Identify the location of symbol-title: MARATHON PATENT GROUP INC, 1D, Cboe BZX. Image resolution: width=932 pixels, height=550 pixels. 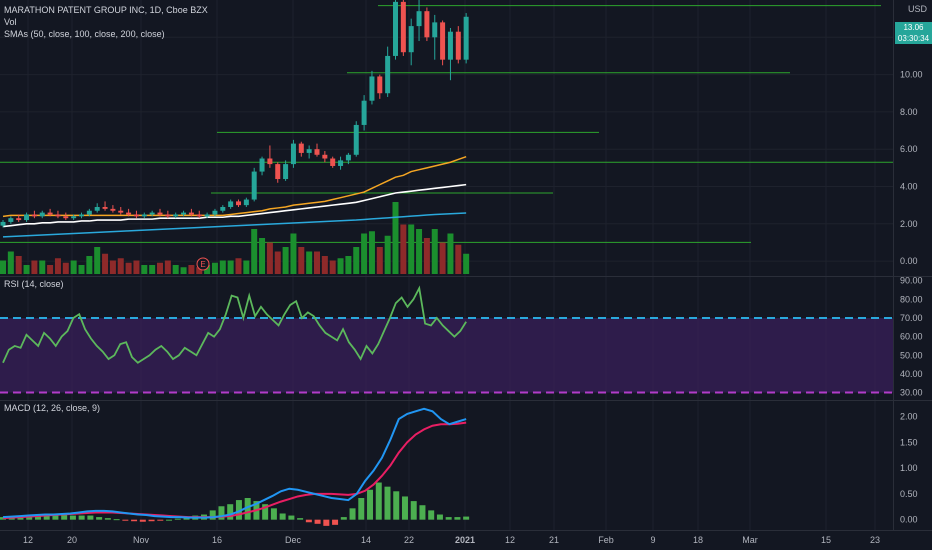
(106, 10).